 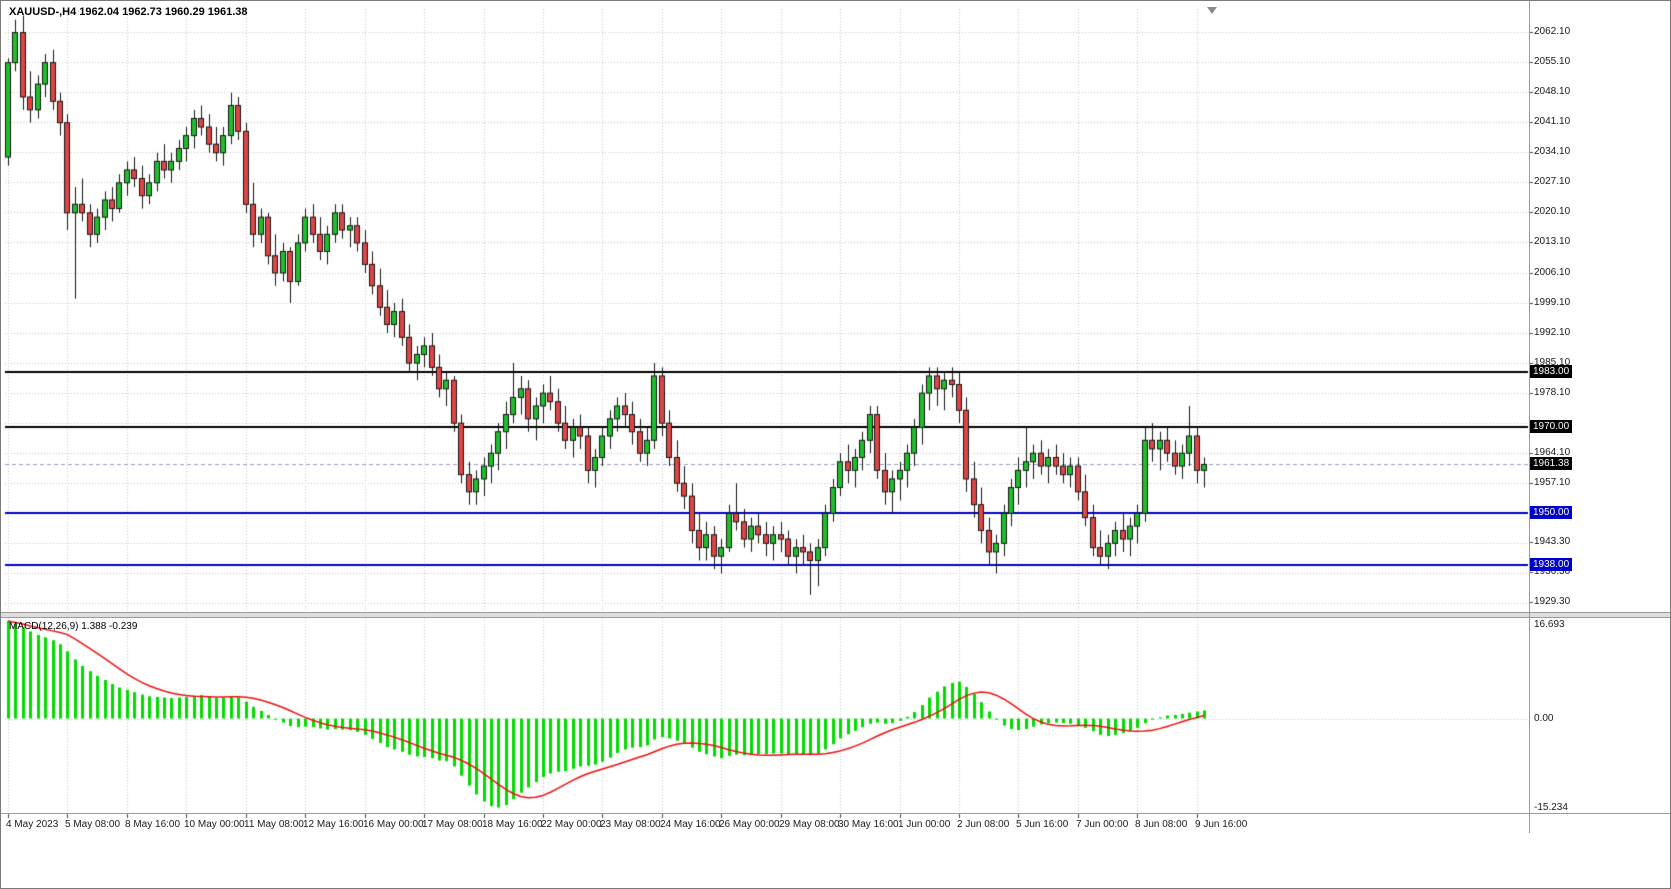 What do you see at coordinates (1102, 824) in the screenshot?
I see `time-axis-label: 7 Jun 00:00` at bounding box center [1102, 824].